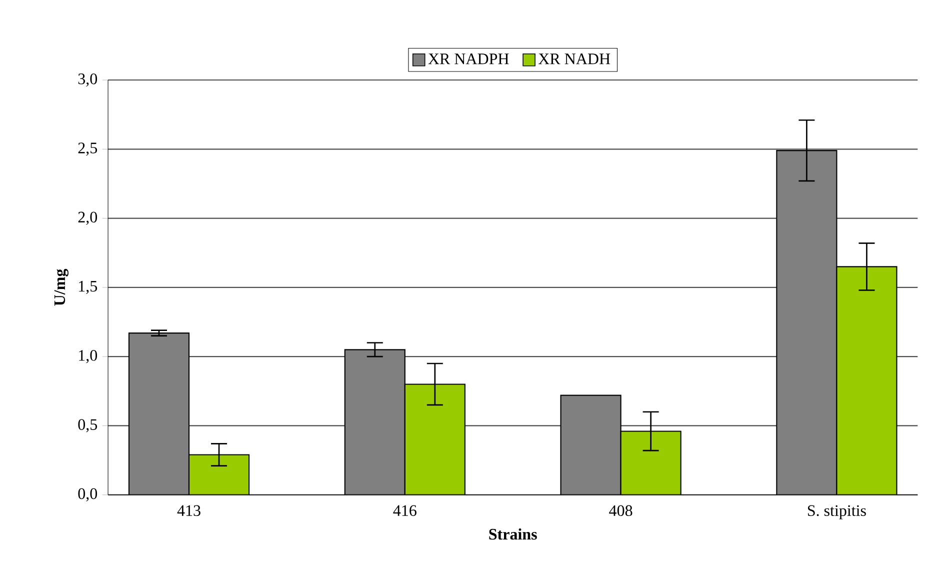 The height and width of the screenshot is (579, 931). What do you see at coordinates (188, 510) in the screenshot?
I see `x-tick-label: 413` at bounding box center [188, 510].